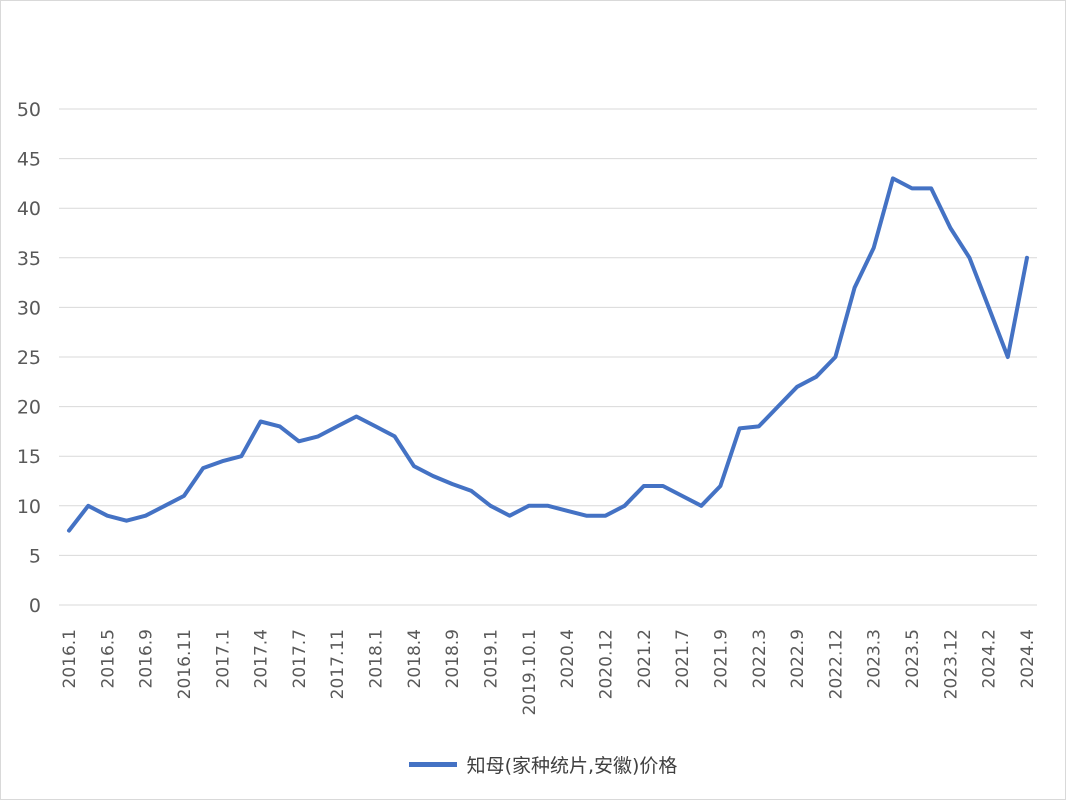 The width and height of the screenshot is (1068, 802). I want to click on y-tick-label: 45, so click(29, 160).